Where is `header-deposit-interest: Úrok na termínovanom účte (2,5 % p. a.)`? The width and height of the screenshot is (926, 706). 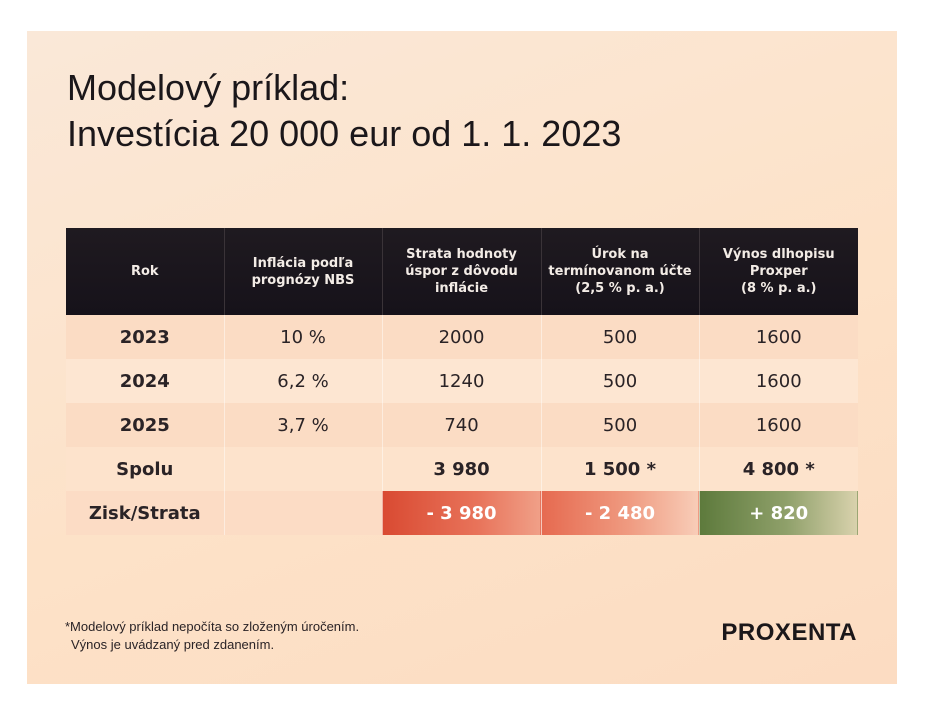
header-deposit-interest: Úrok na termínovanom účte (2,5 % p. a.) is located at coordinates (619, 271).